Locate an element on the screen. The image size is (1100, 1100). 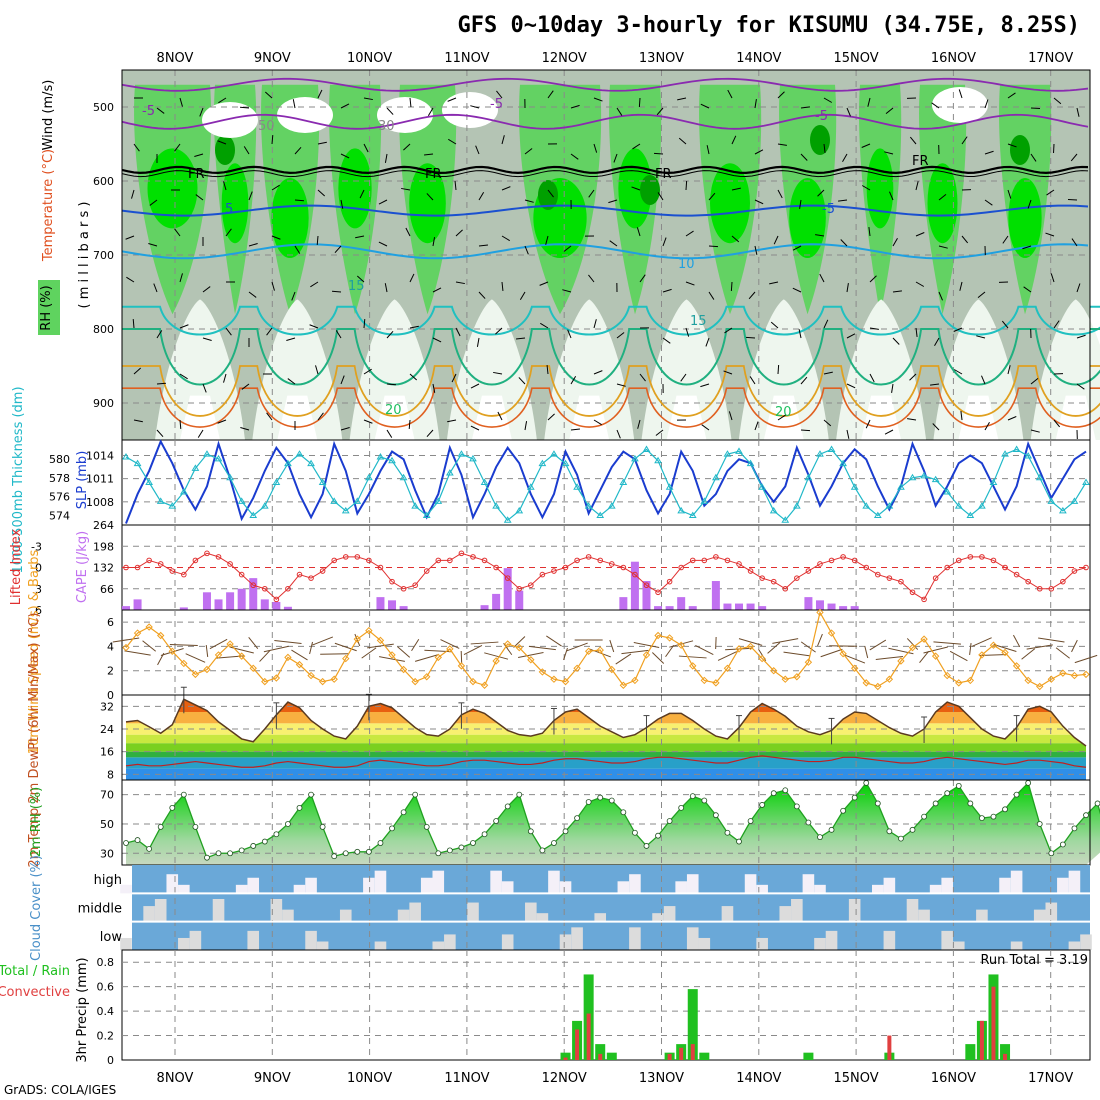
rh2m-tick-label: 30 is located at coordinates (107, 853).